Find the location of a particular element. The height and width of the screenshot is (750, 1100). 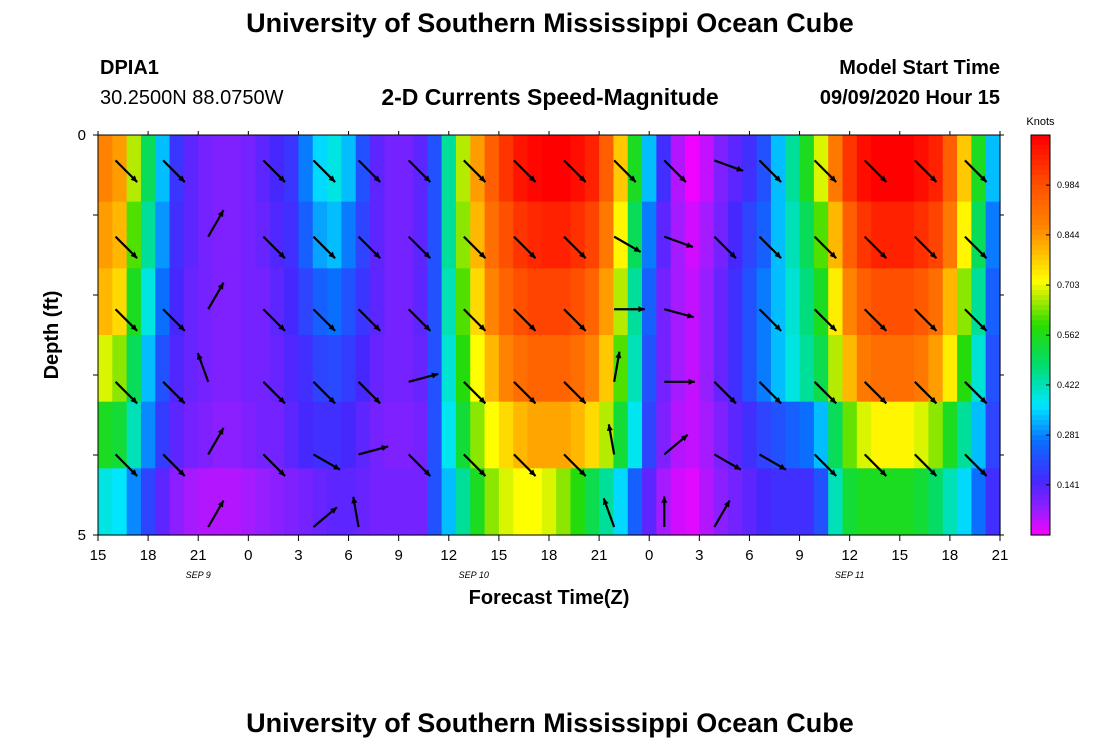

x-tick-label: 6 is located at coordinates (749, 555).